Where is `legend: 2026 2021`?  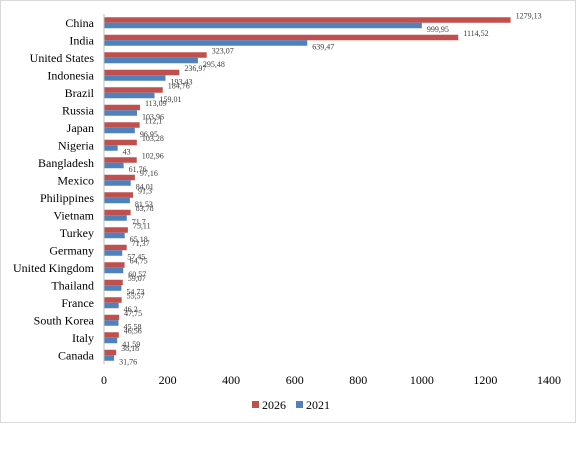 legend: 2026 2021 is located at coordinates (291, 405).